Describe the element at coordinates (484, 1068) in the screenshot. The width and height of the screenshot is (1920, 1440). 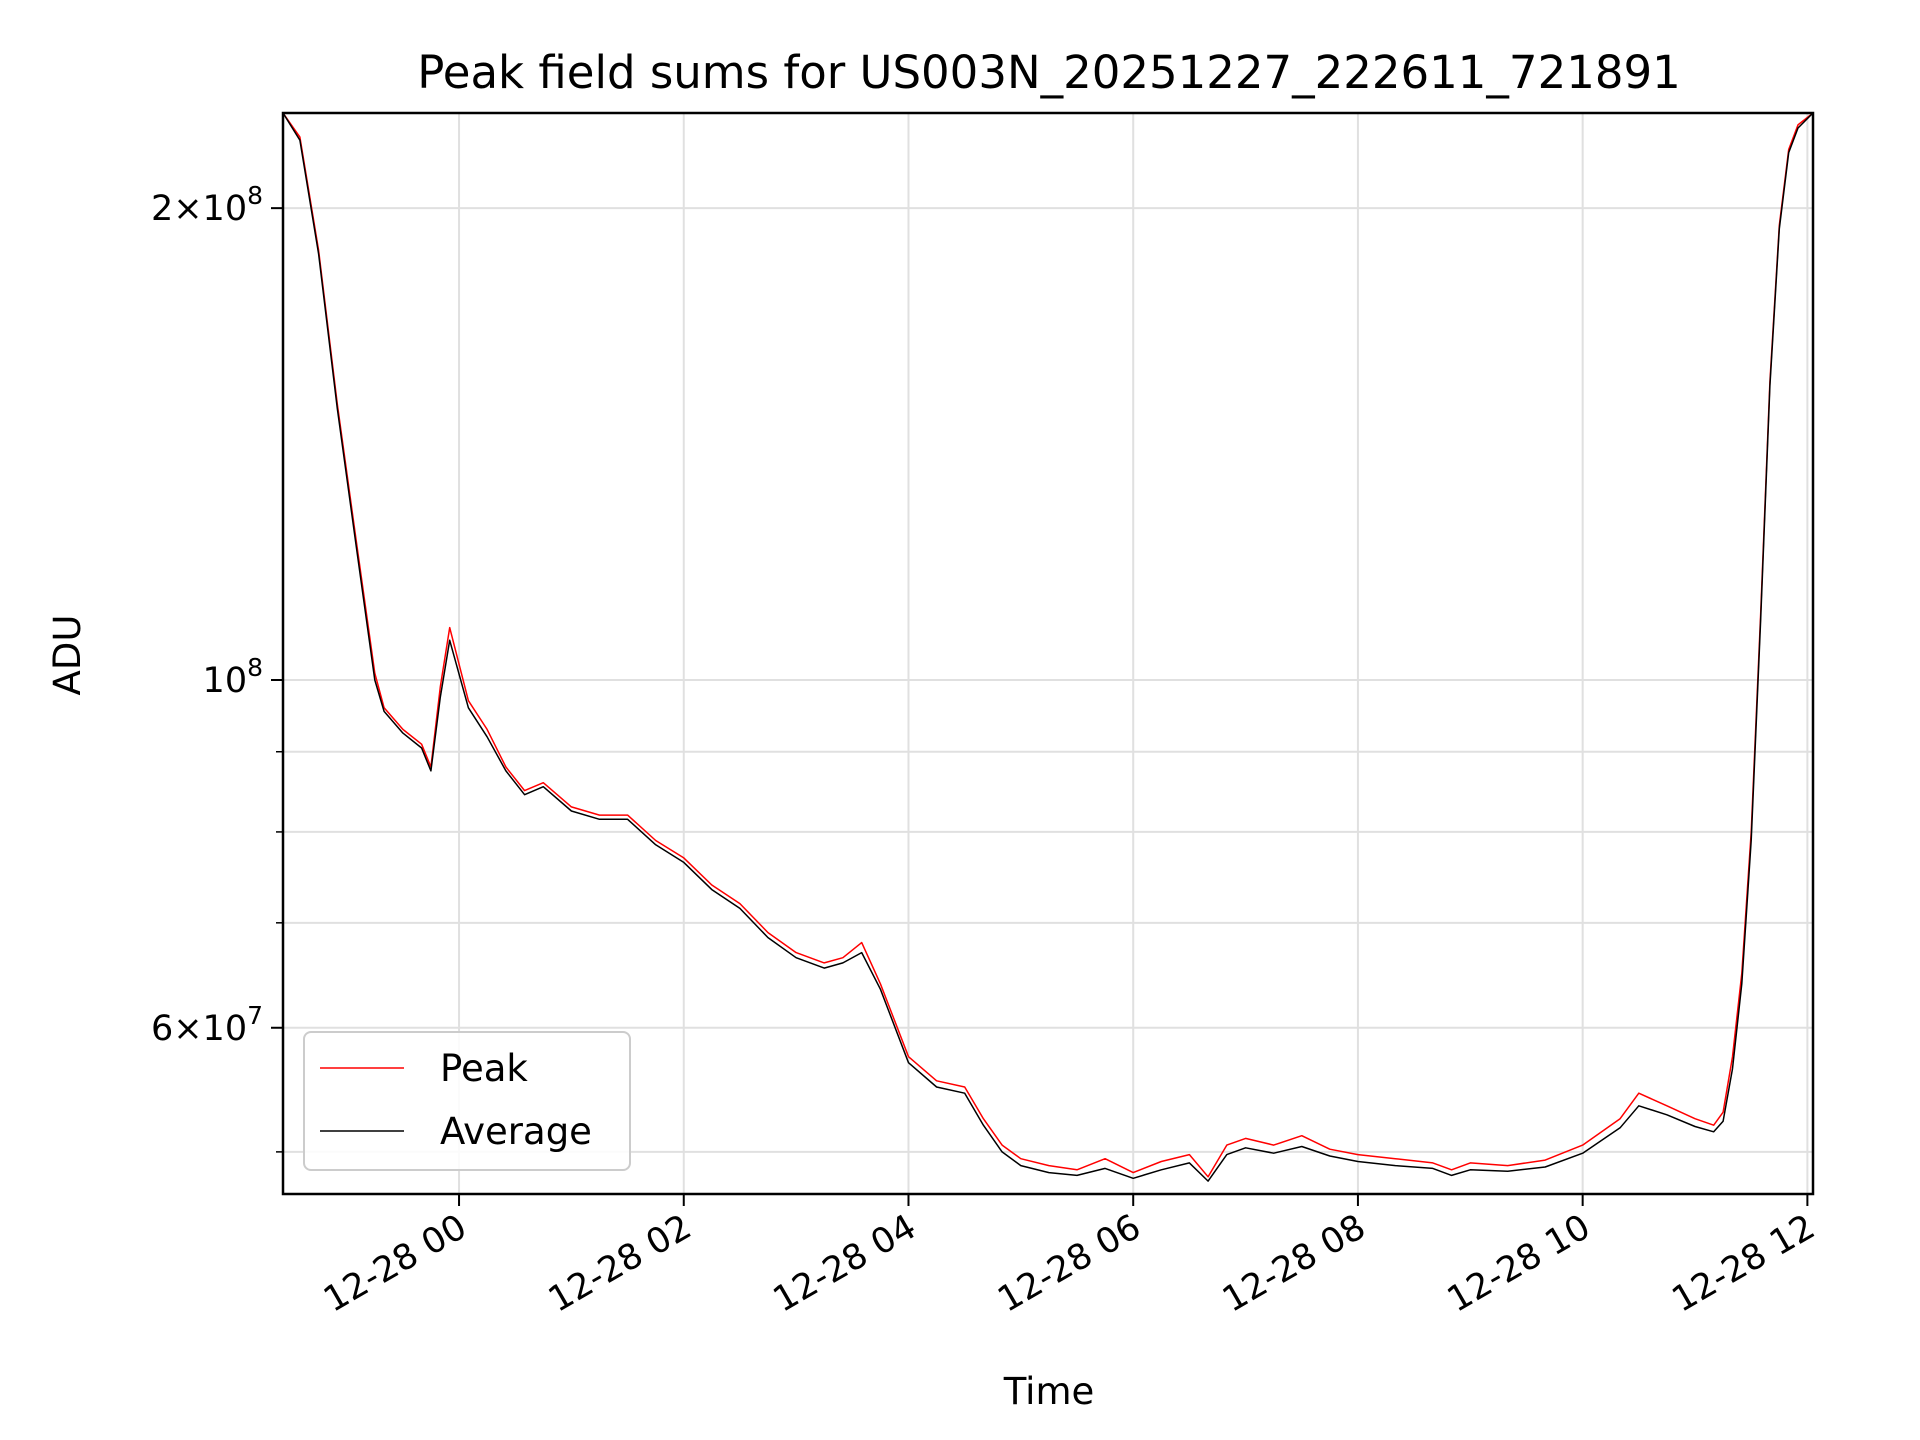
I see `legend-peak-label: Peak` at that location.